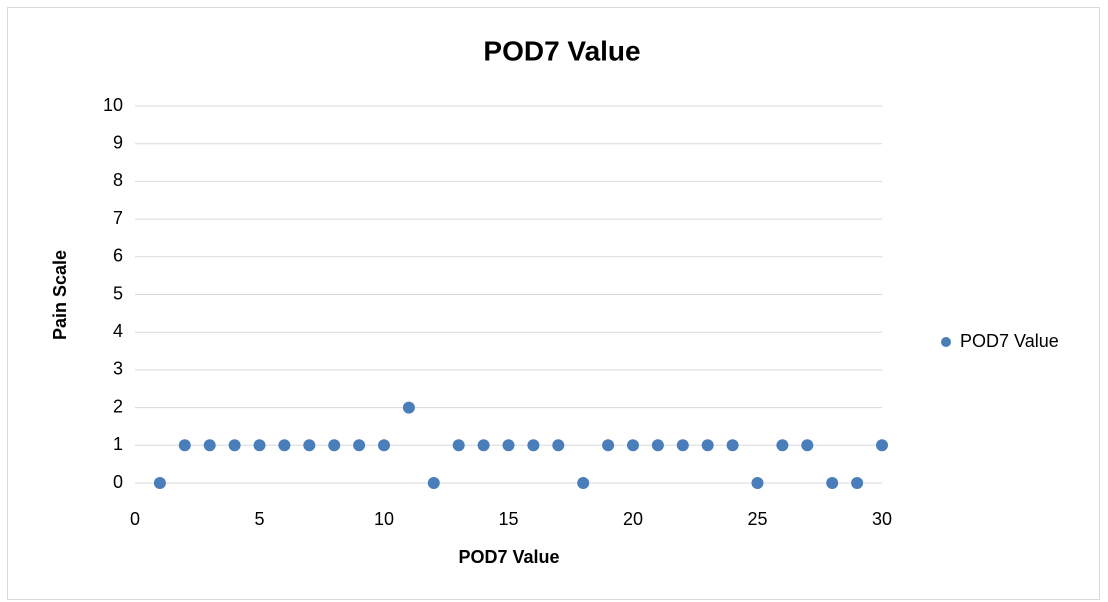 The width and height of the screenshot is (1108, 602). What do you see at coordinates (118, 406) in the screenshot?
I see `y-tick-label: 2` at bounding box center [118, 406].